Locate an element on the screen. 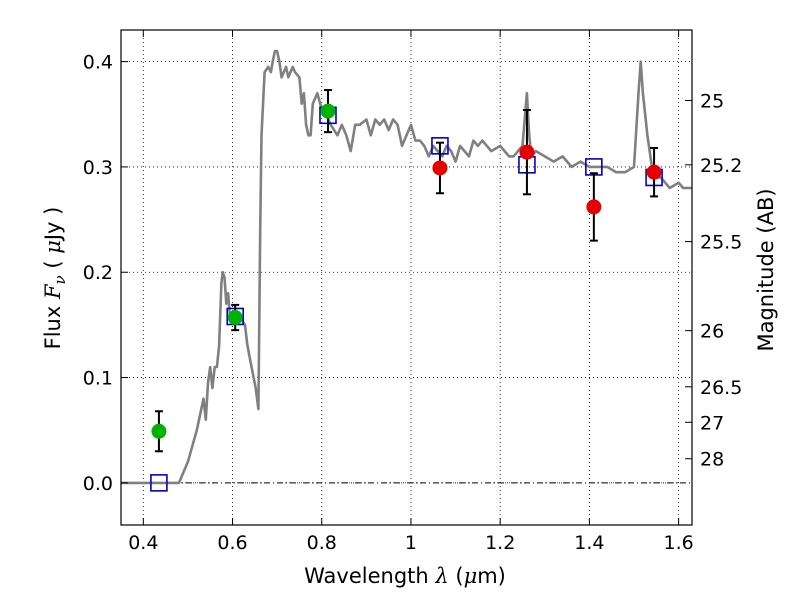  y-tick-label: 0.1 is located at coordinates (98, 379).